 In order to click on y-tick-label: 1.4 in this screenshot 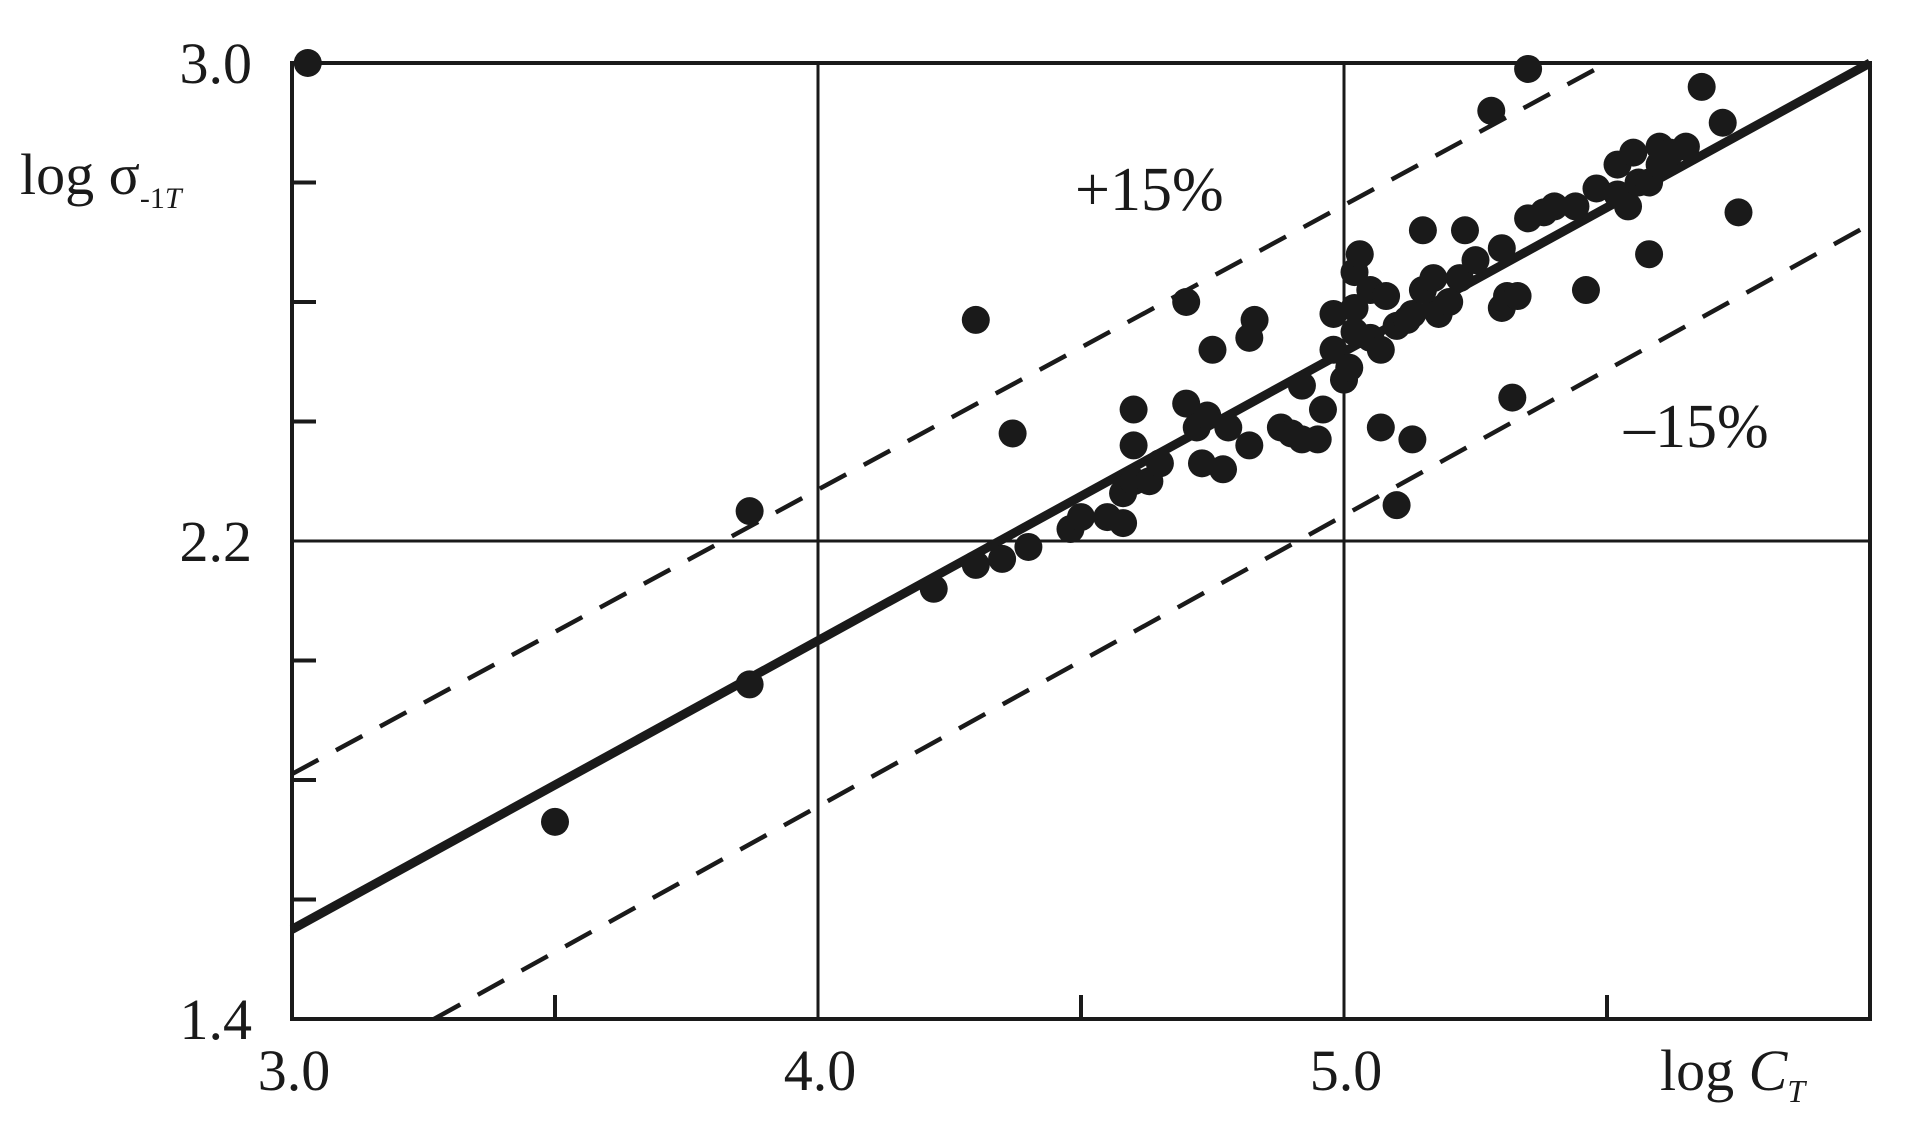, I will do `click(216, 1019)`.